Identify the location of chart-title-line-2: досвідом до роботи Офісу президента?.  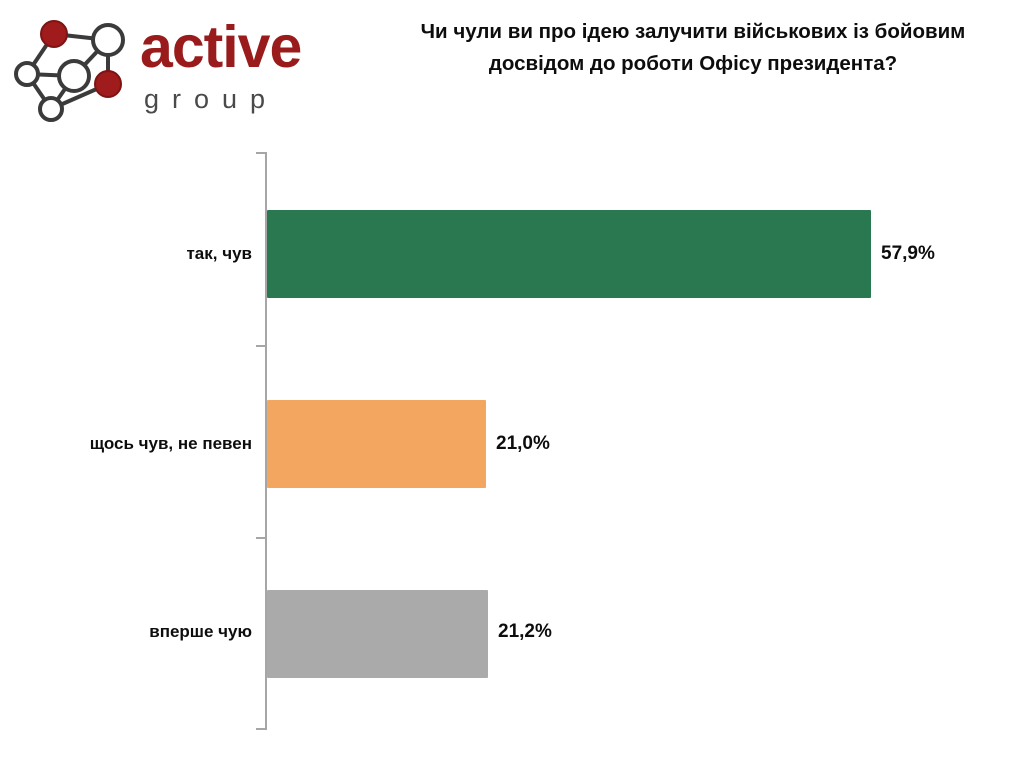
(693, 63).